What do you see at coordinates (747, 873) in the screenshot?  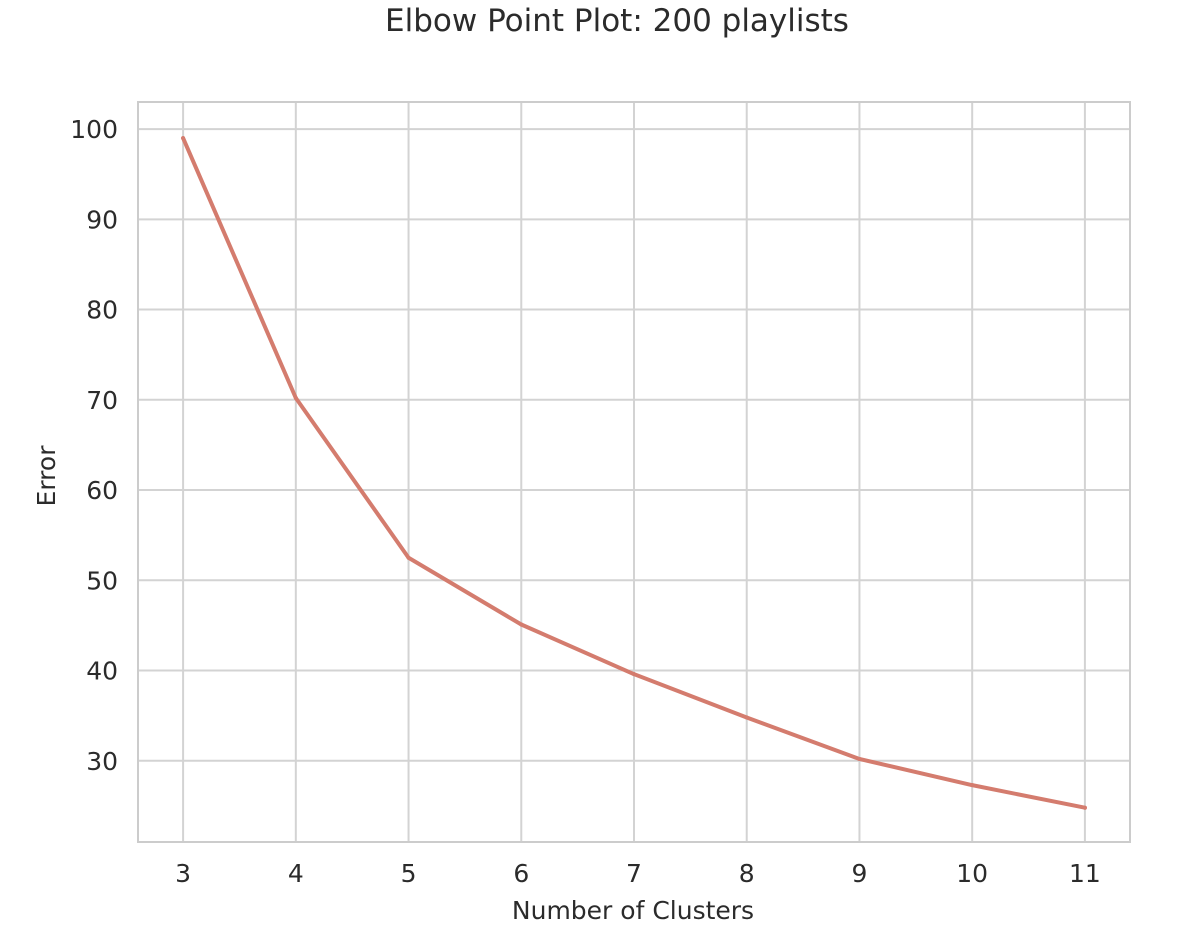 I see `x-tick-label-8: 8` at bounding box center [747, 873].